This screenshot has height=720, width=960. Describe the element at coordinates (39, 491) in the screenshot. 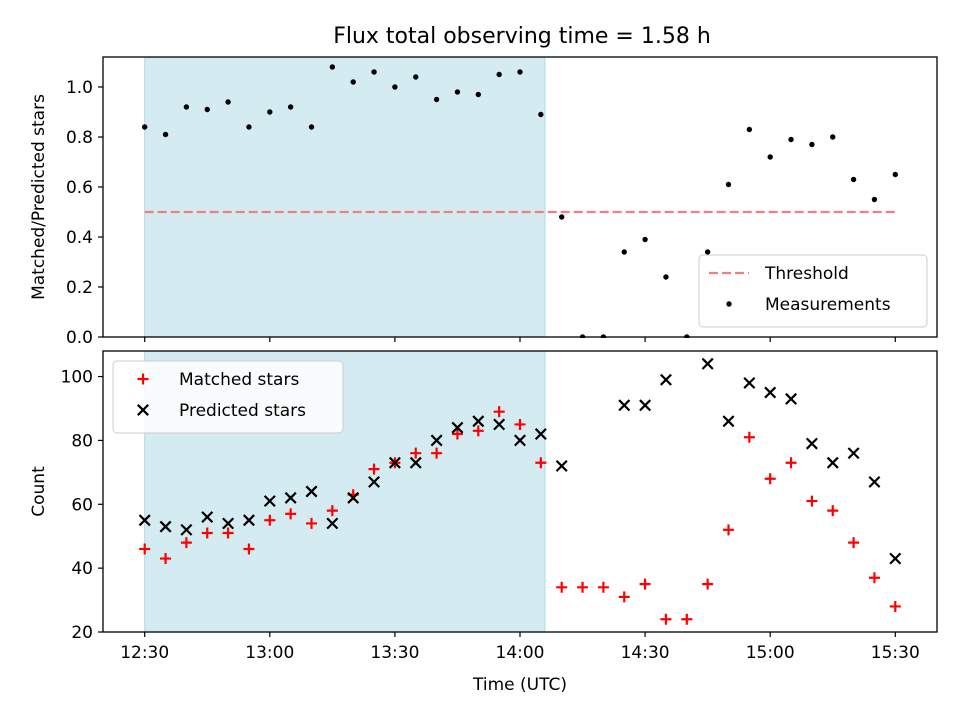

I see `y-axis-label: Count` at that location.